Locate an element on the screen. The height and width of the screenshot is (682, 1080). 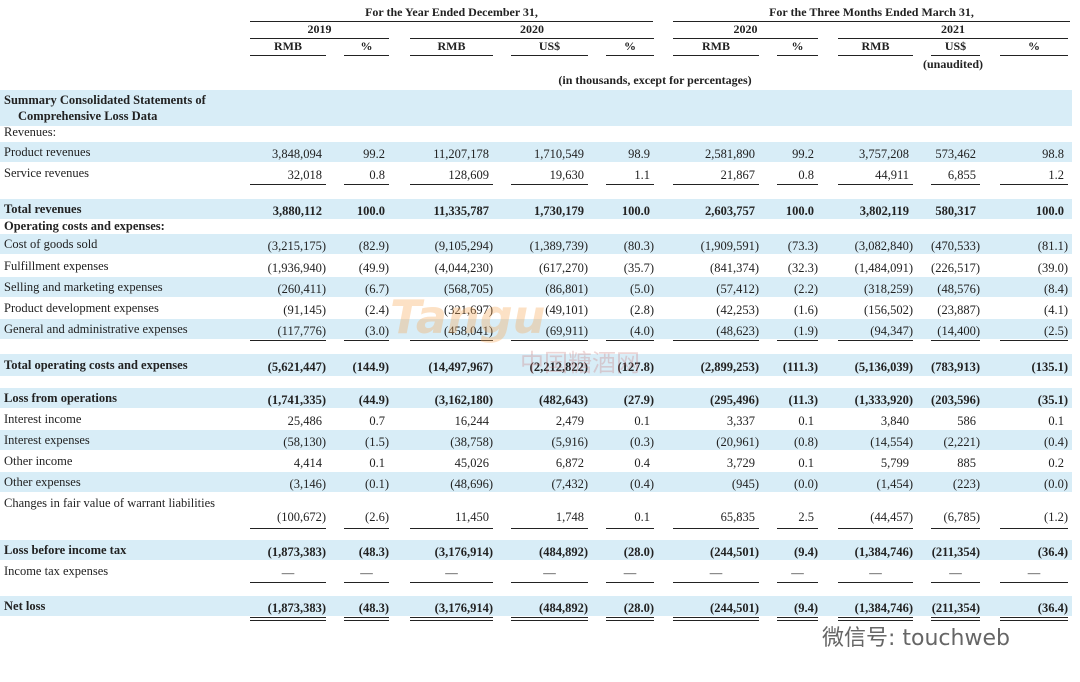
row-label: Loss before income tax is located at coordinates (65, 550).